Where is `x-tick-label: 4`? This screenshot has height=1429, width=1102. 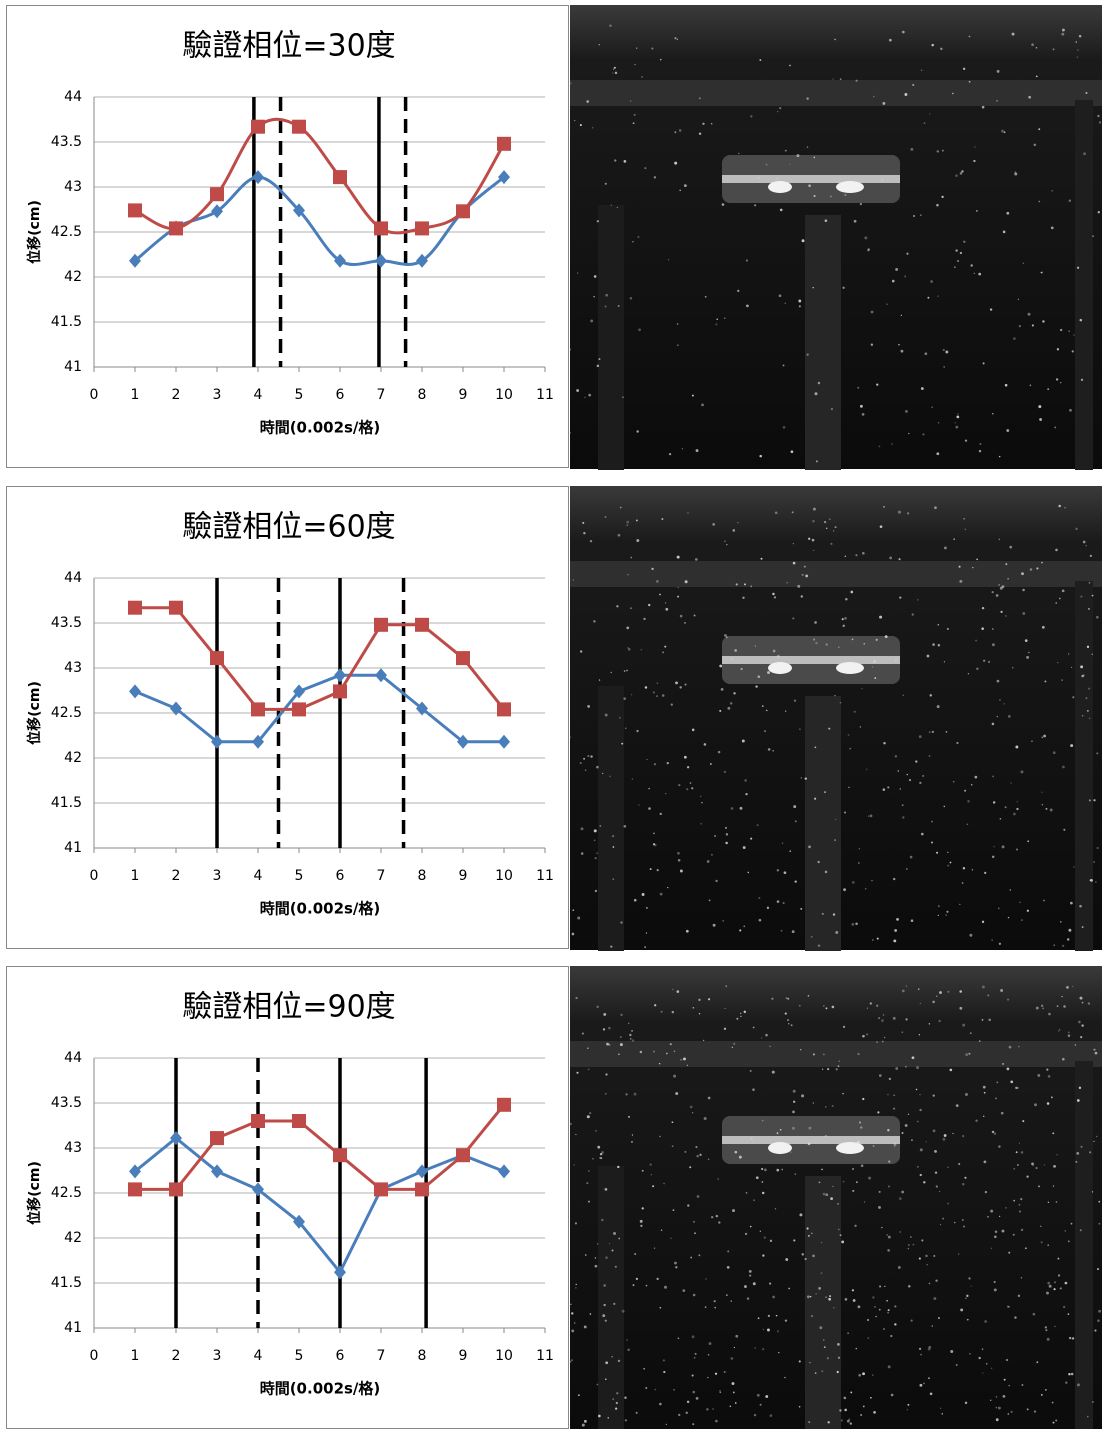
x-tick-label: 4 is located at coordinates (258, 876).